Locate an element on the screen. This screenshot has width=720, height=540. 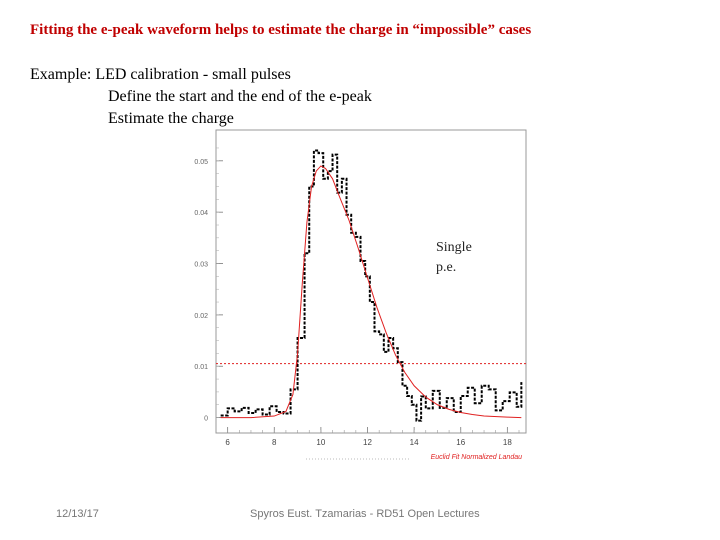
footer-date: 12/13/17 is located at coordinates (77, 514).